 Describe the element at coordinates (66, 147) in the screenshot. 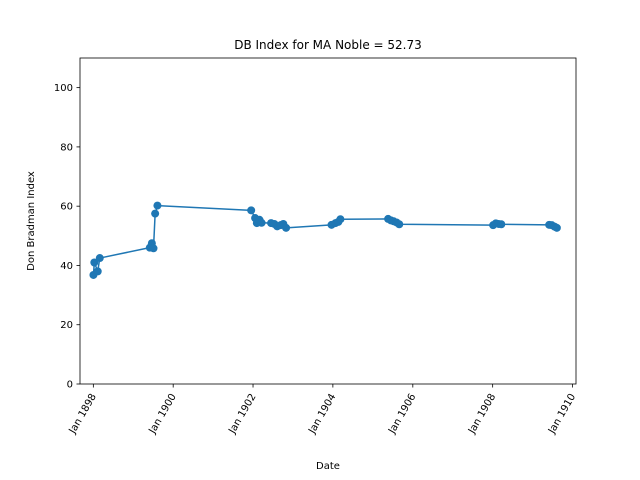

I see `y-tick-label: 80` at that location.